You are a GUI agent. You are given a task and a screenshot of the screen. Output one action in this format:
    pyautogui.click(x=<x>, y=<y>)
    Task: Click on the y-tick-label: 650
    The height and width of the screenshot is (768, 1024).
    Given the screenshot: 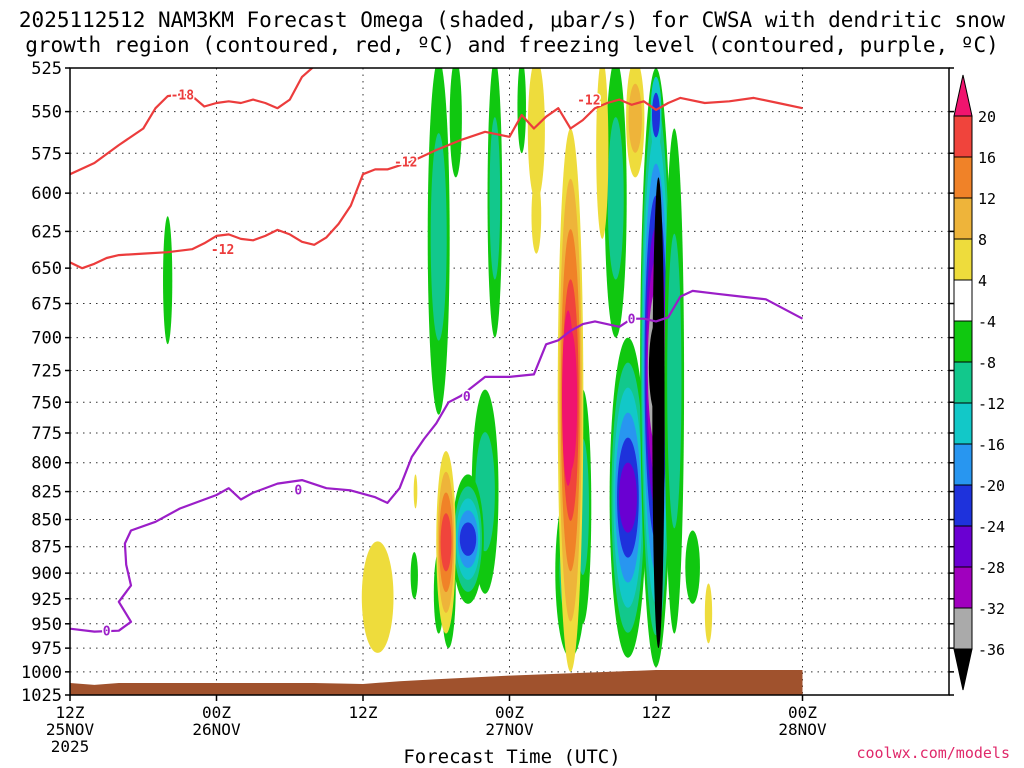 What is the action you would take?
    pyautogui.click(x=46, y=269)
    